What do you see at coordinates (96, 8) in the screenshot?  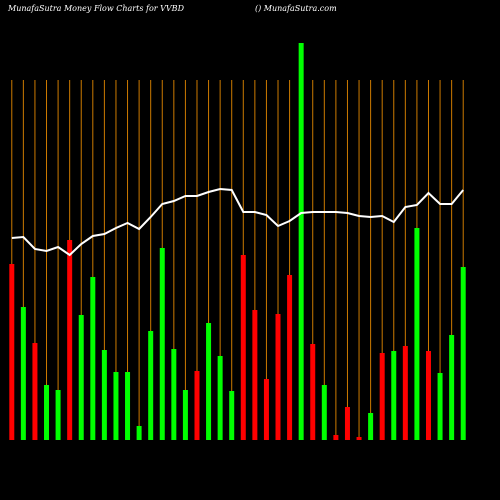 I see `chart-title: MunafaSutra Money Flow Charts for VVBD` at bounding box center [96, 8].